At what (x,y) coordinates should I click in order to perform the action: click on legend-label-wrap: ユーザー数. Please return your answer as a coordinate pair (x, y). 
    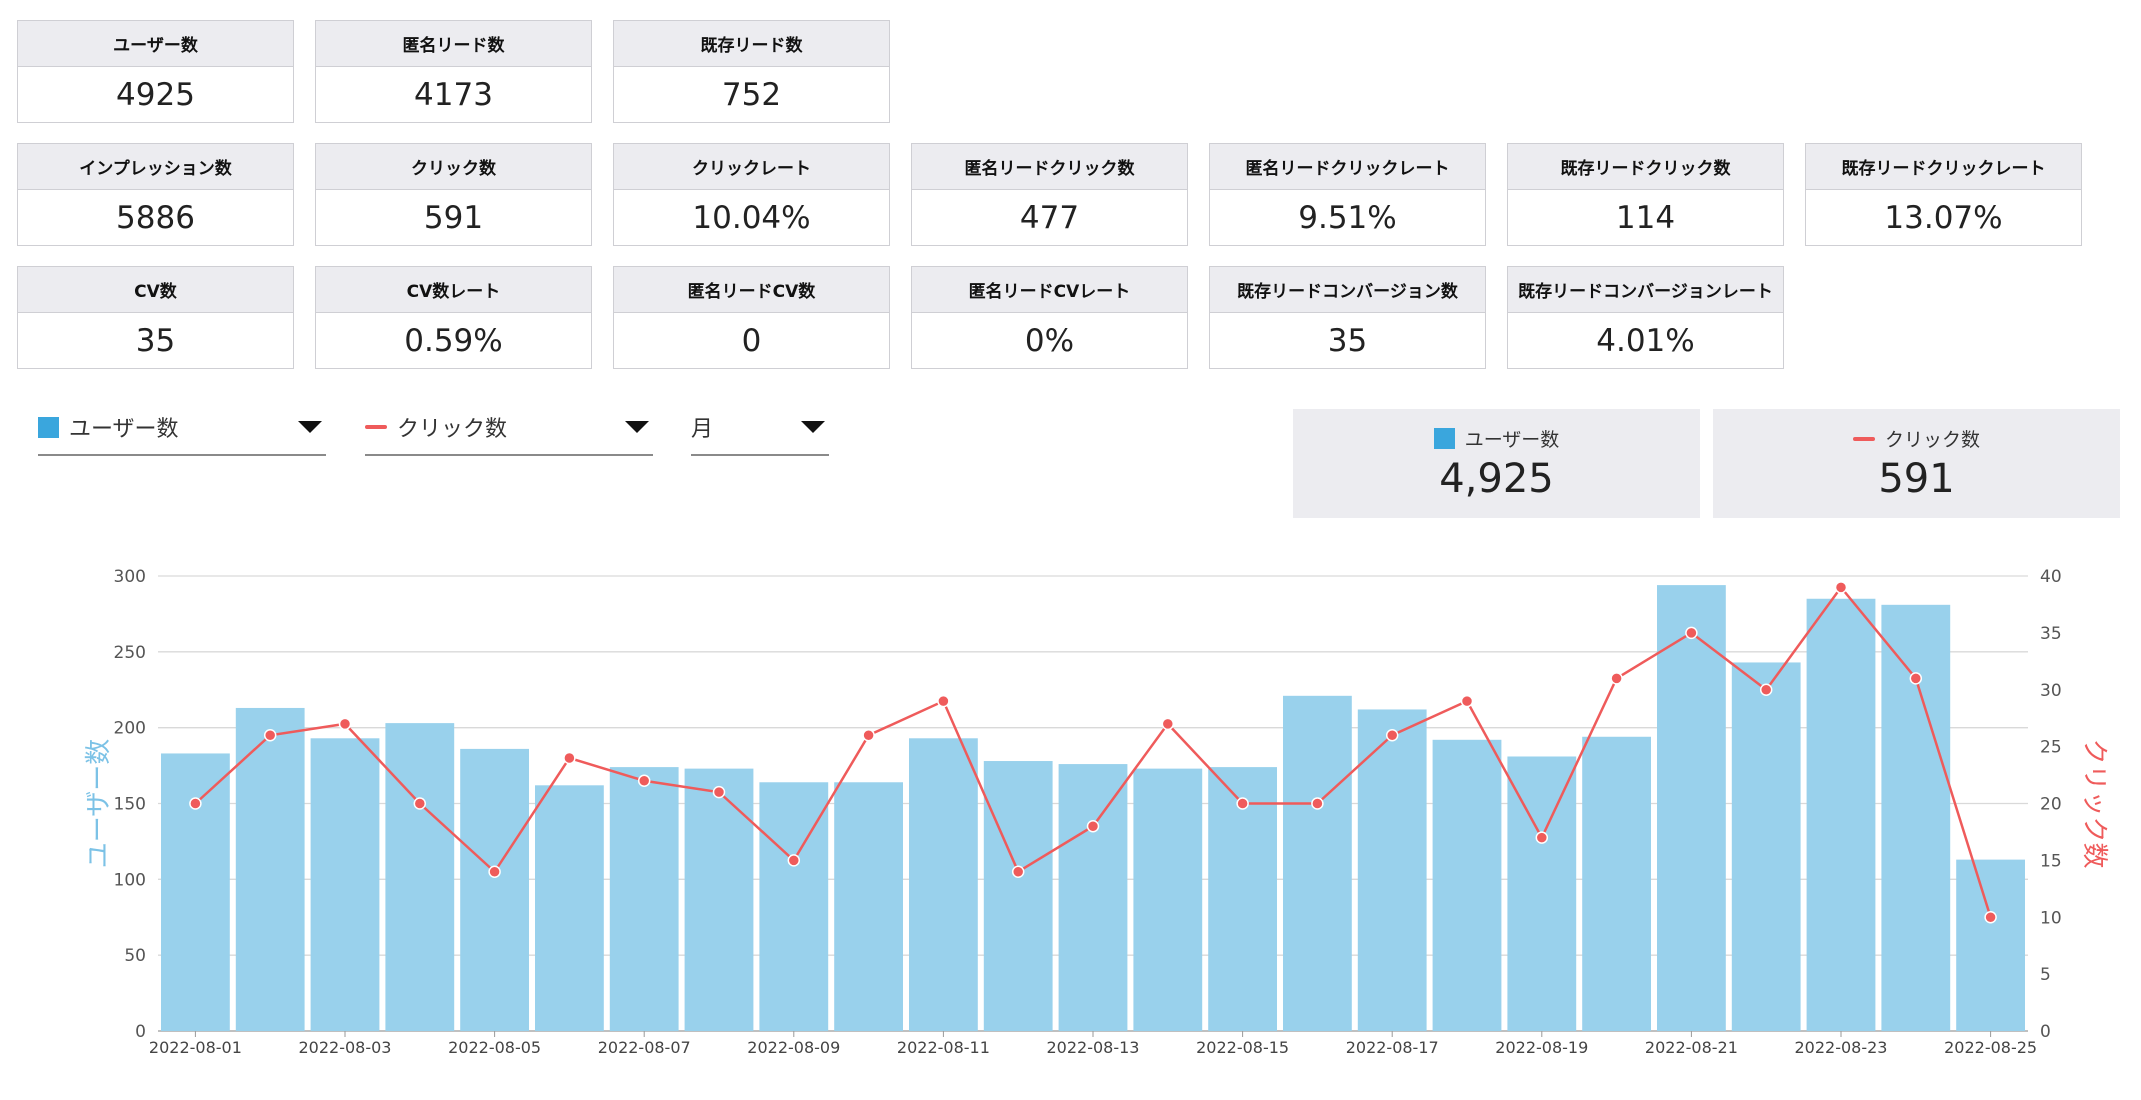
    Looking at the image, I should click on (1496, 438).